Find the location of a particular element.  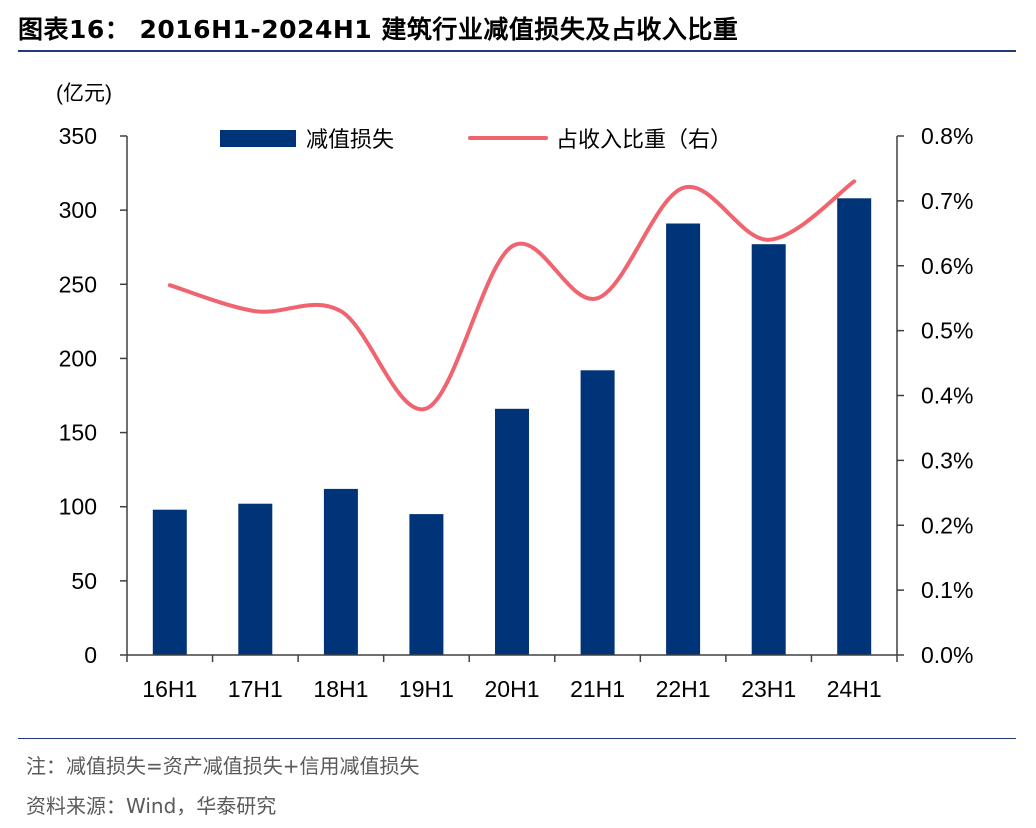

y-left-tick-label: 150 is located at coordinates (78, 433).